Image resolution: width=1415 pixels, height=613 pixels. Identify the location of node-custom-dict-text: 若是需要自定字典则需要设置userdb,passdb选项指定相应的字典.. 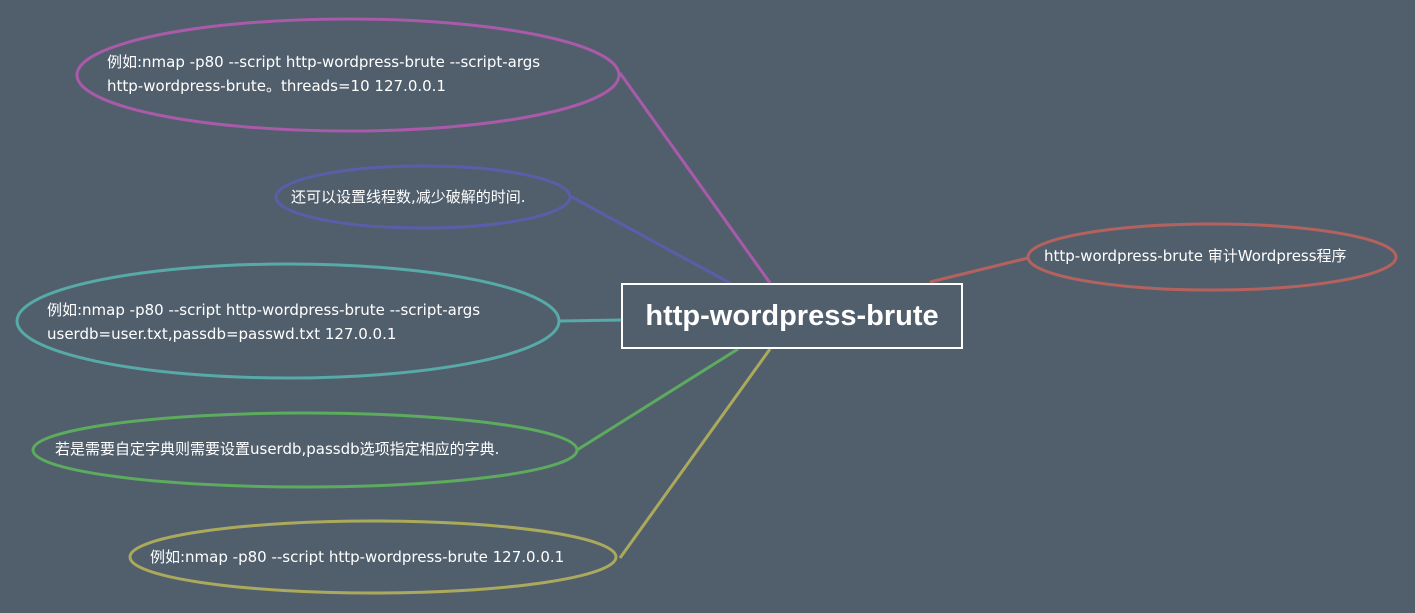
(277, 449).